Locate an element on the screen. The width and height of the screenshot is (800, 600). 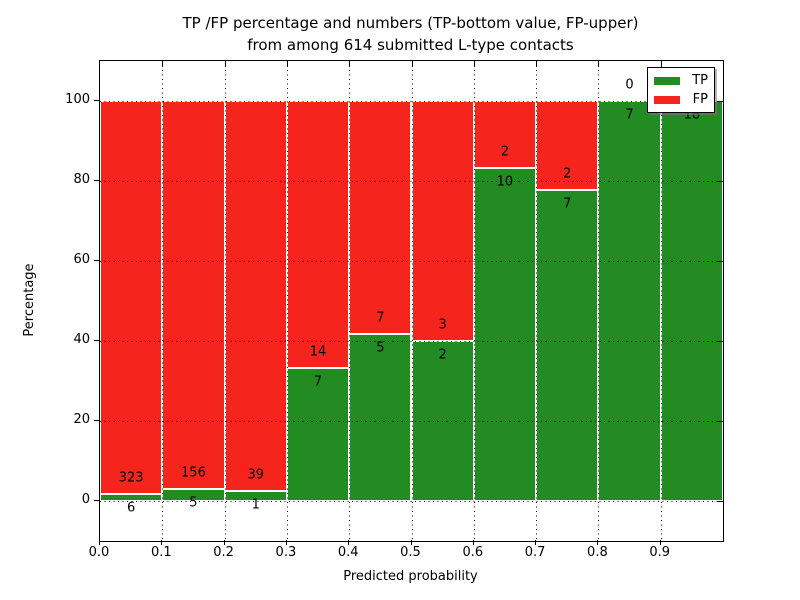
x-tick-label: 0.1 is located at coordinates (161, 552).